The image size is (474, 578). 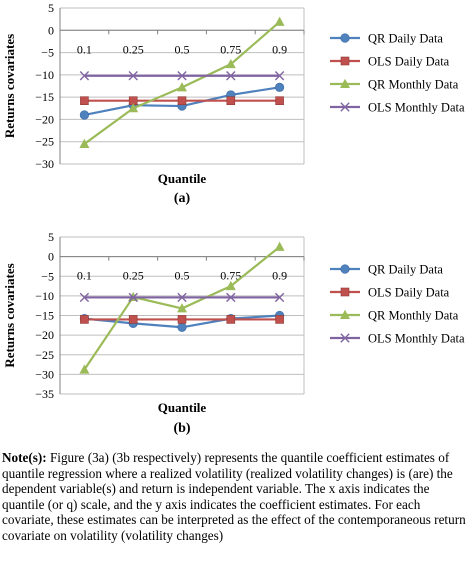 I want to click on chart-b-xtick-label-1: 0.25, so click(x=133, y=276).